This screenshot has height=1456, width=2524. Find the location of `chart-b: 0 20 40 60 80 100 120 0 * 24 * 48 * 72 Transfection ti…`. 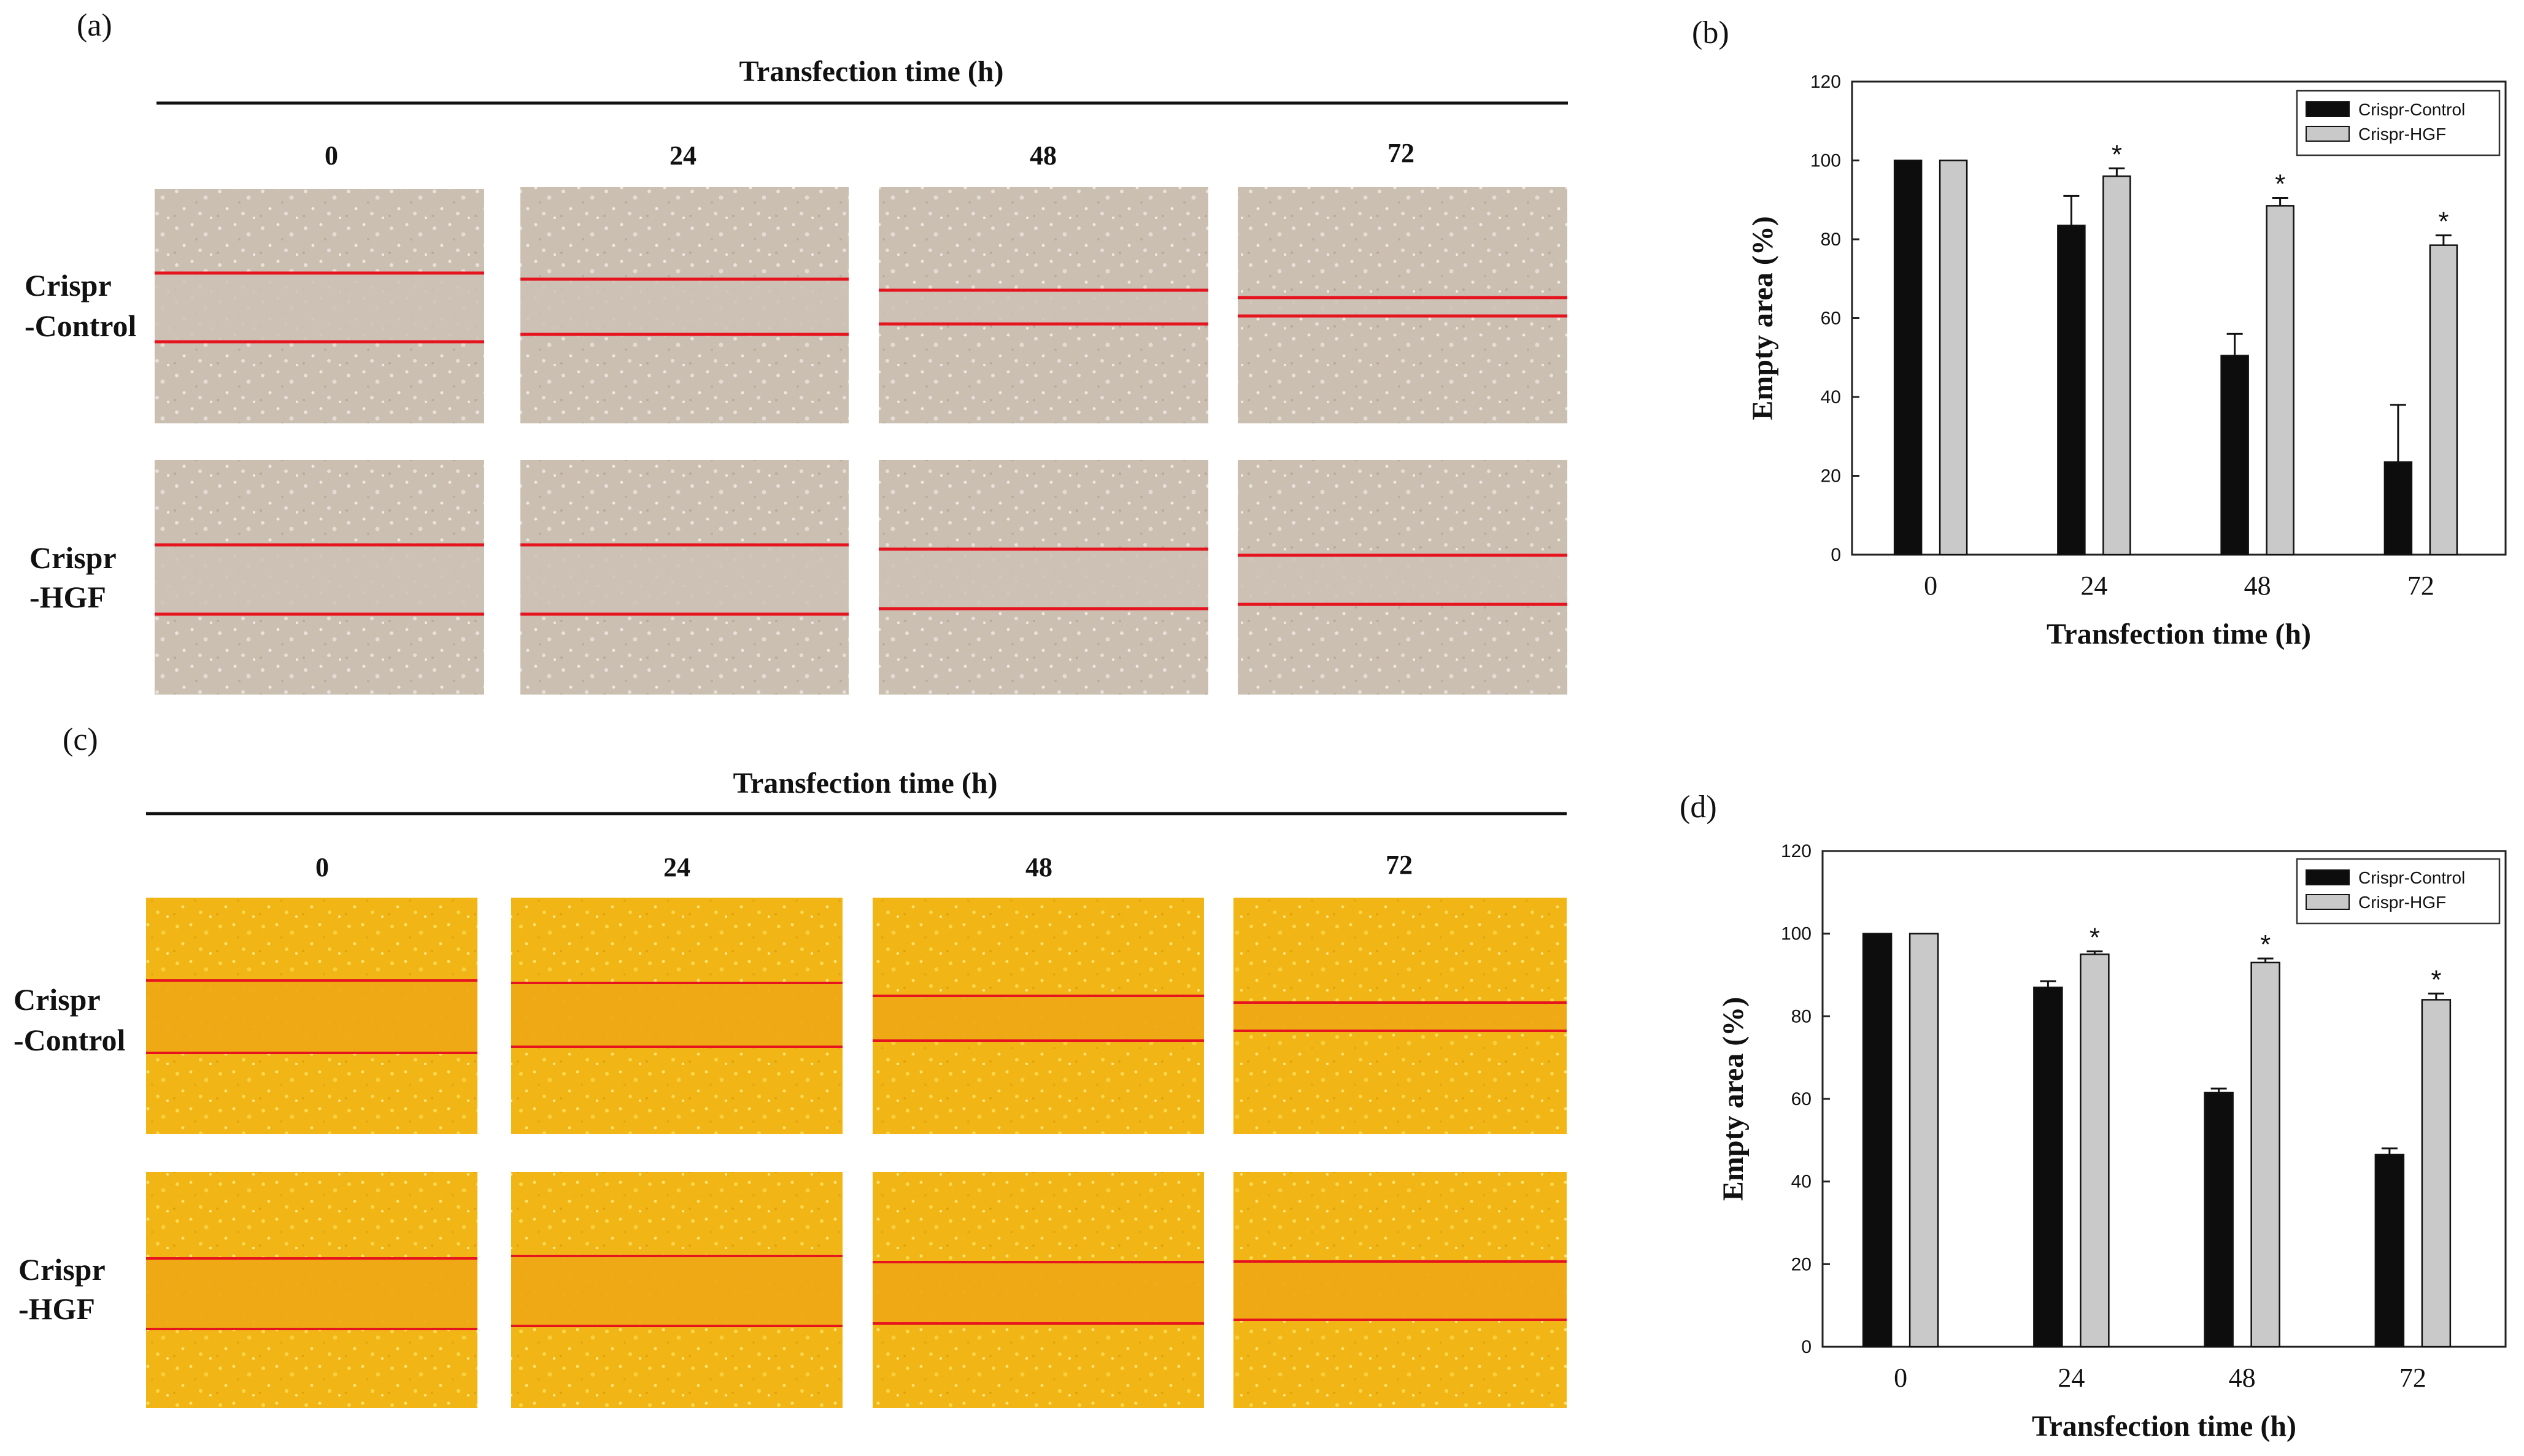

chart-b: 0 20 40 60 80 100 120 0 * 24 * 48 * 72 Transfection ti… is located at coordinates (2127, 361).